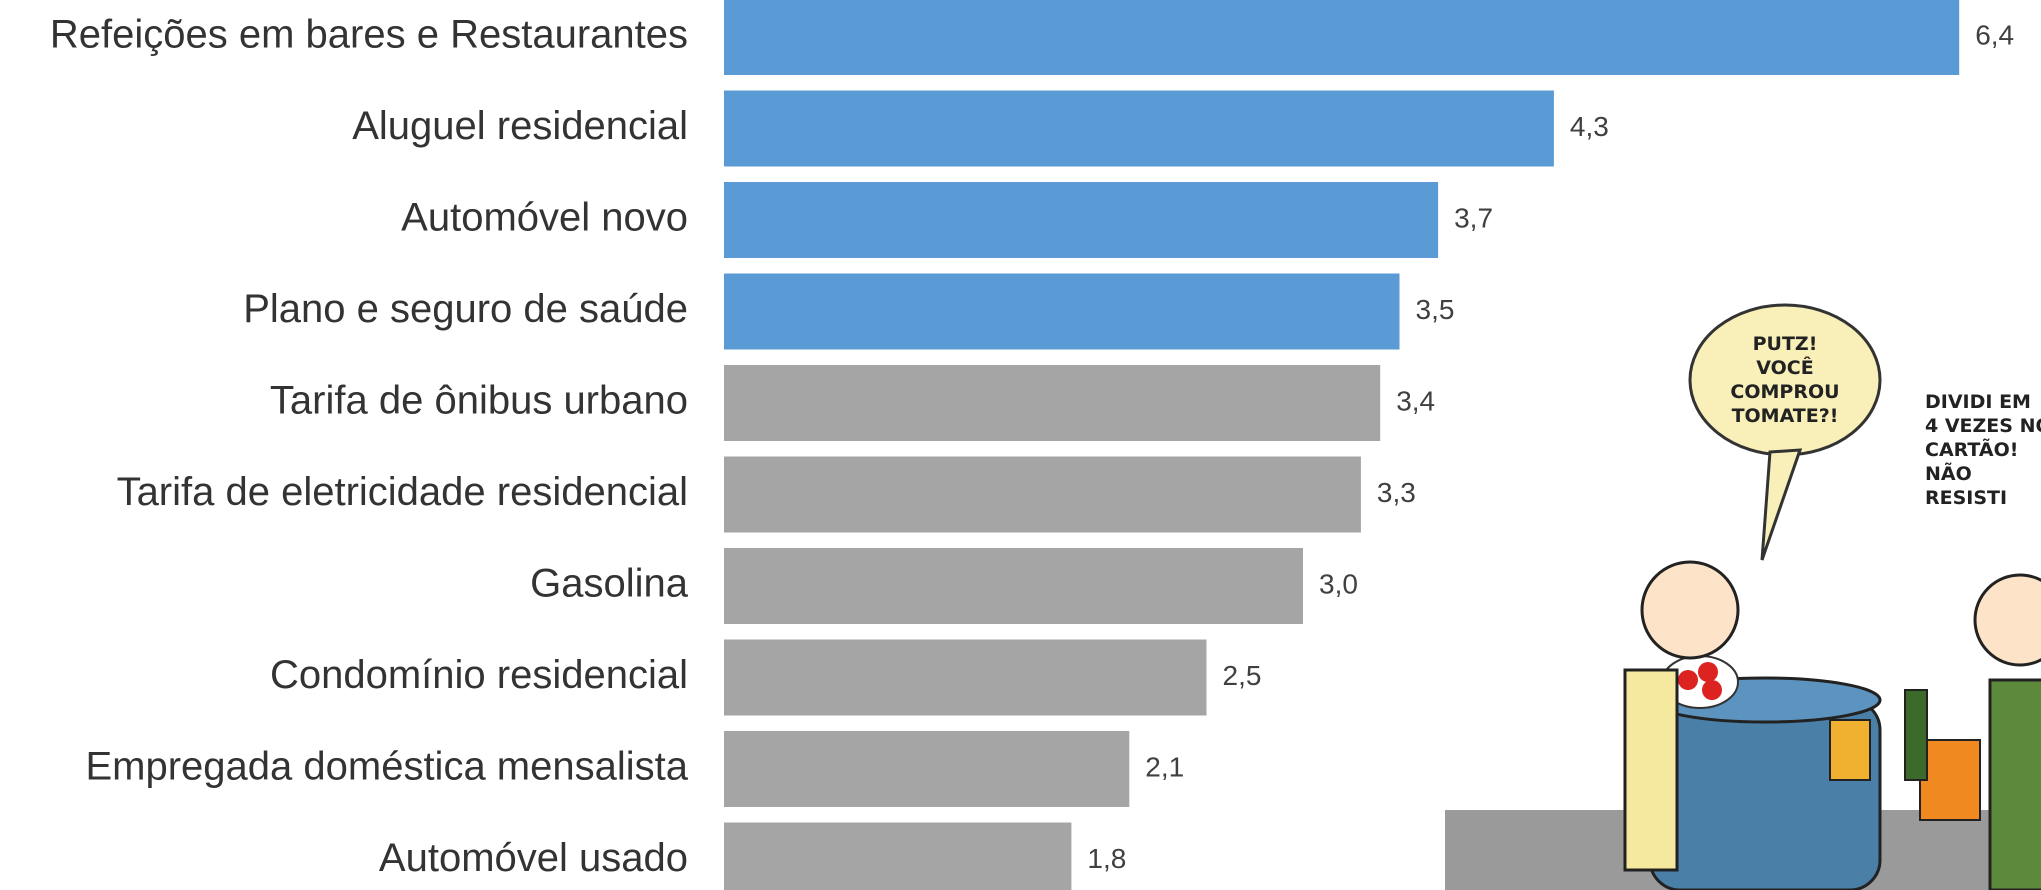 The height and width of the screenshot is (890, 2041). Describe the element at coordinates (1784, 380) in the screenshot. I see `speech-text: PUTZ! VOCÊ COMPROU TOMATE?!` at that location.